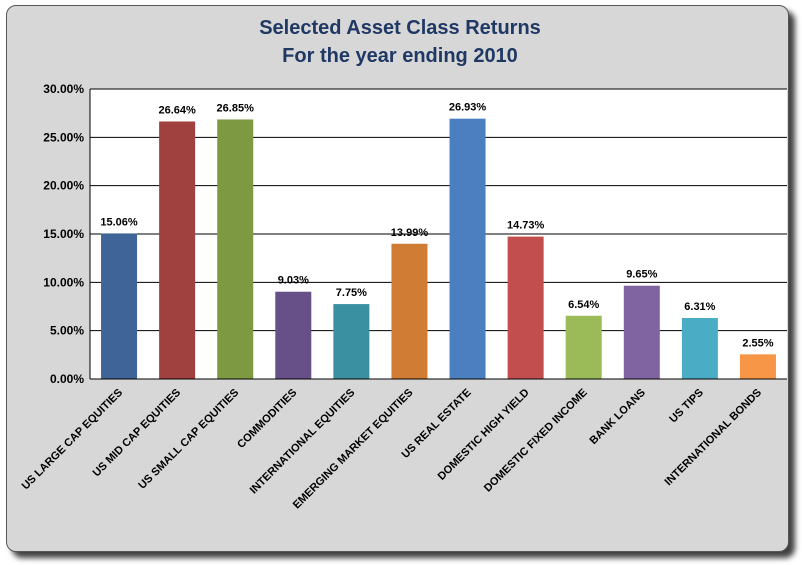  Describe the element at coordinates (63, 282) in the screenshot. I see `y-tick-label: 10.00%` at that location.